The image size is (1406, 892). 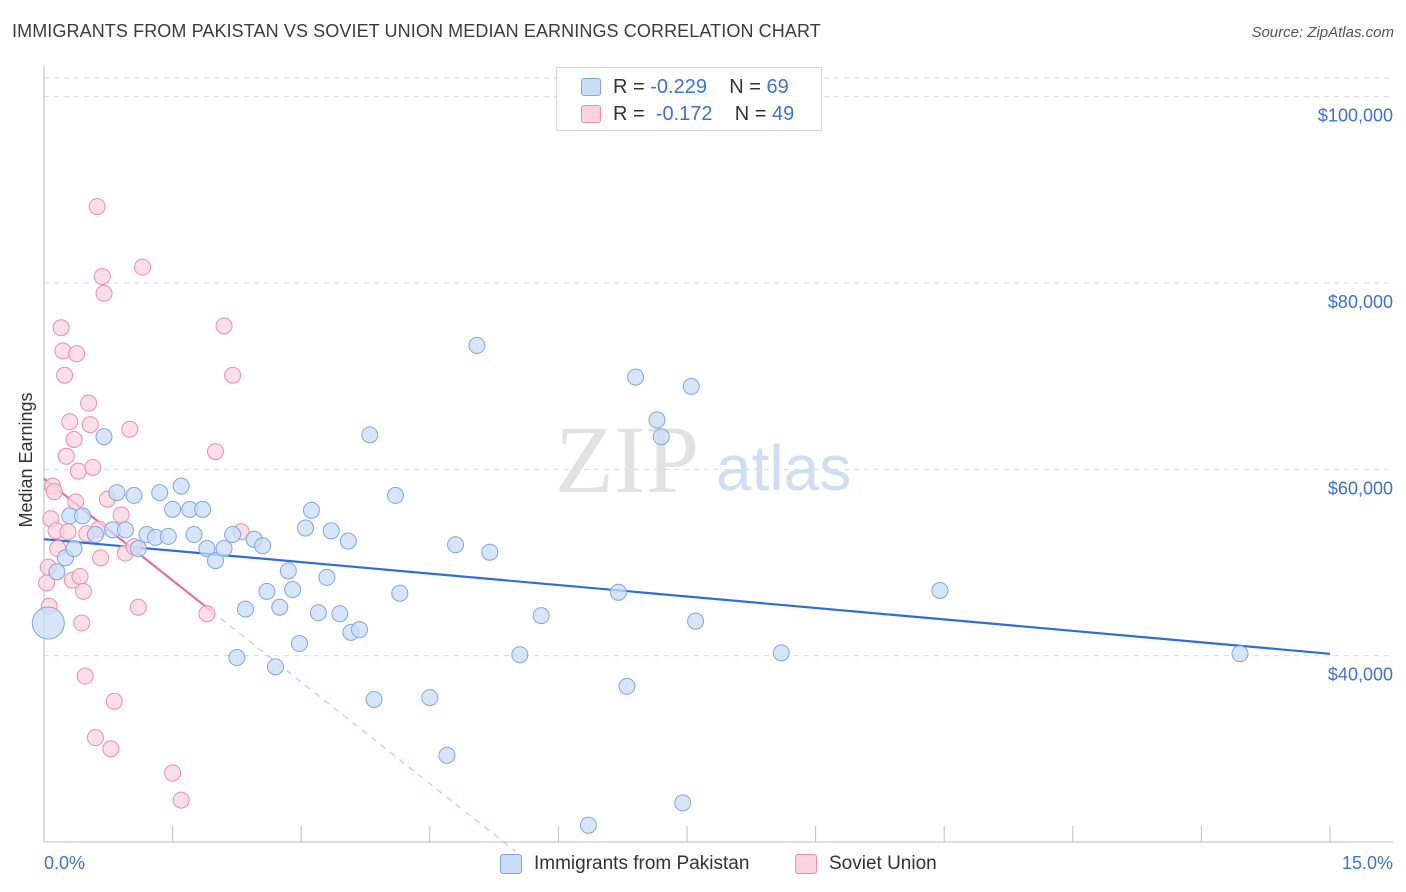 I want to click on x-tick-label: 15.0%, so click(x=1367, y=863).